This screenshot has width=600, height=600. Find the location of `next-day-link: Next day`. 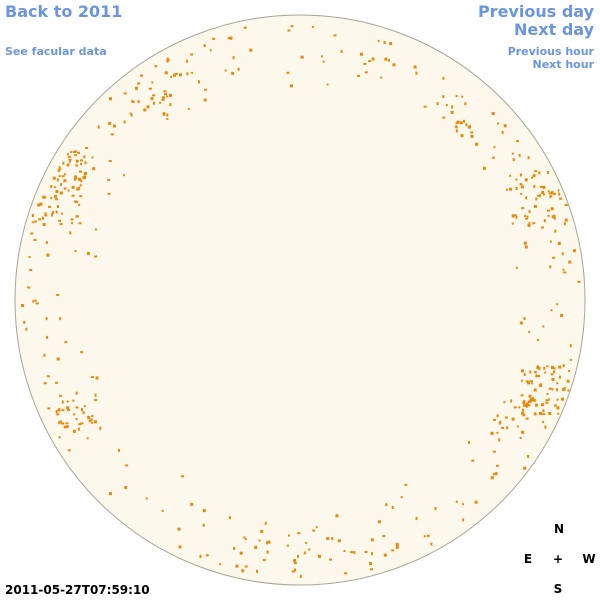

next-day-link: Next day is located at coordinates (554, 29).